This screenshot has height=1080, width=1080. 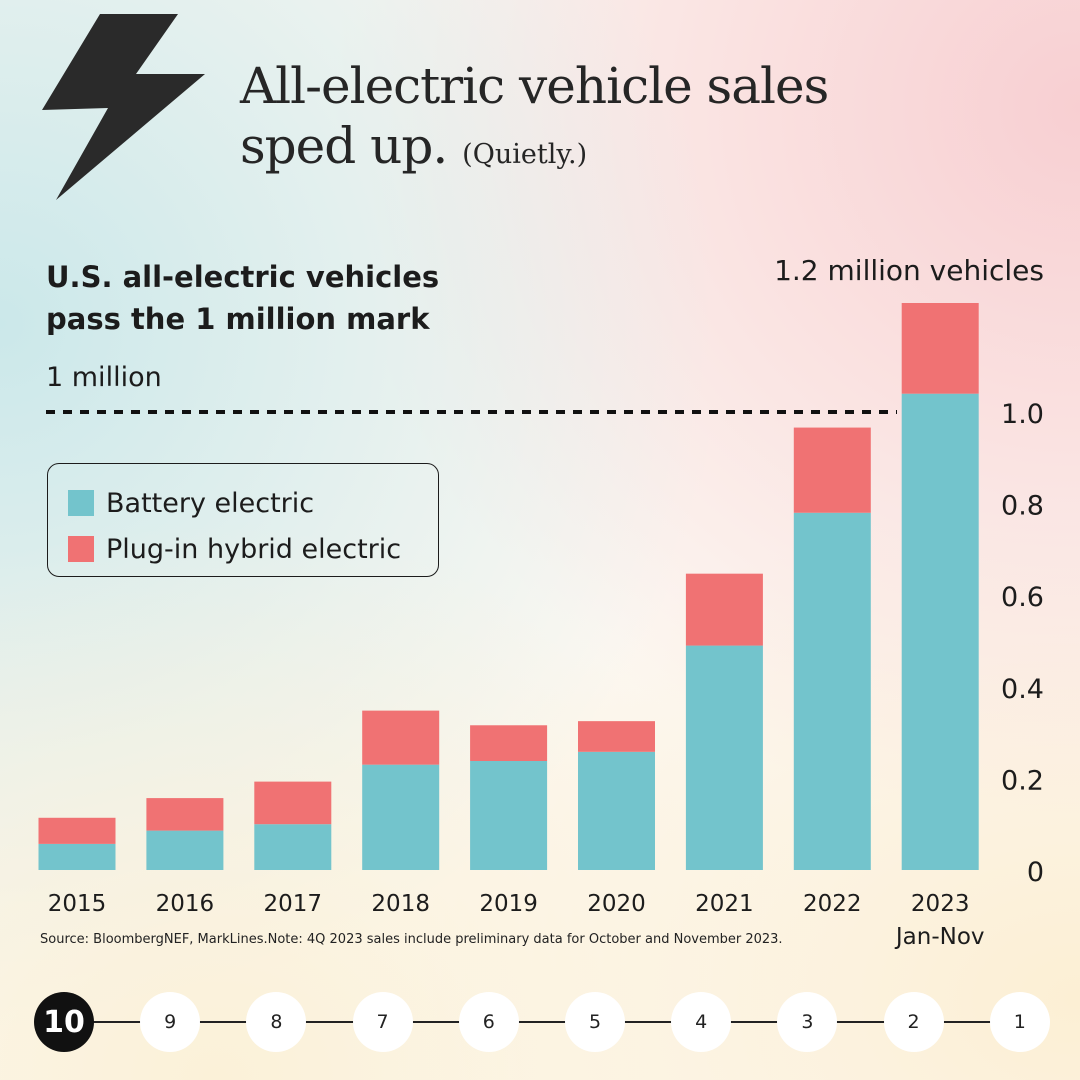 What do you see at coordinates (940, 631) in the screenshot?
I see `bar-2023-battery-electric` at bounding box center [940, 631].